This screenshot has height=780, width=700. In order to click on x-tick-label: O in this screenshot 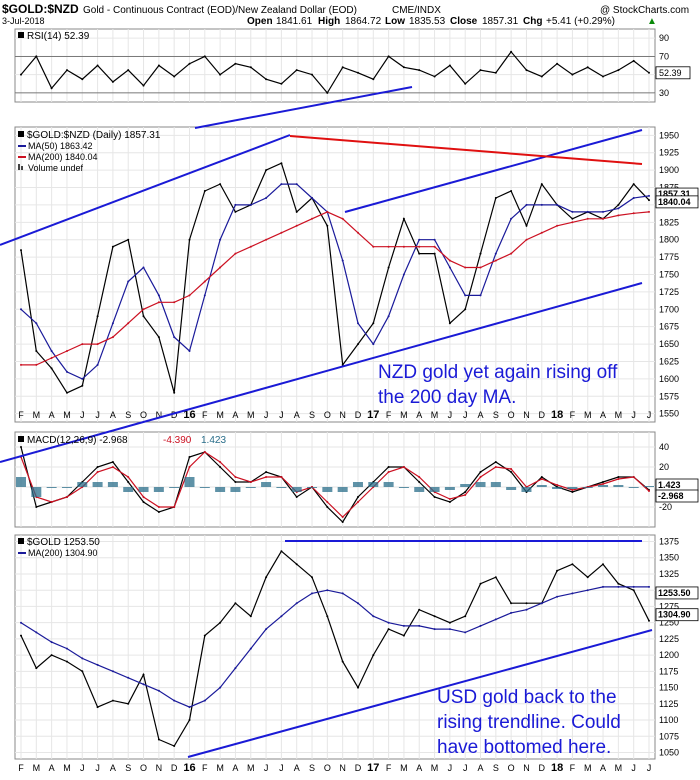, I will do `click(143, 768)`.